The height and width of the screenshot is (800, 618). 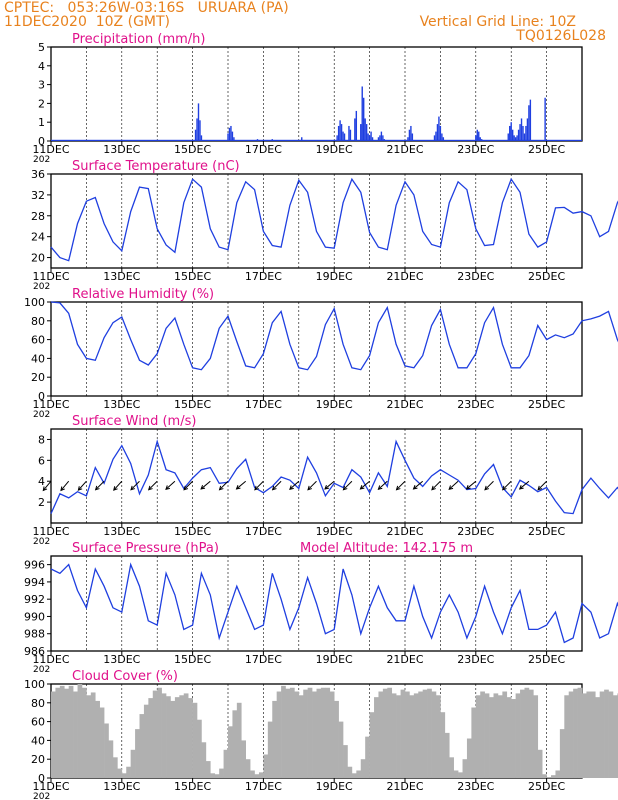 I want to click on y-tick-label: 60, so click(x=38, y=722).